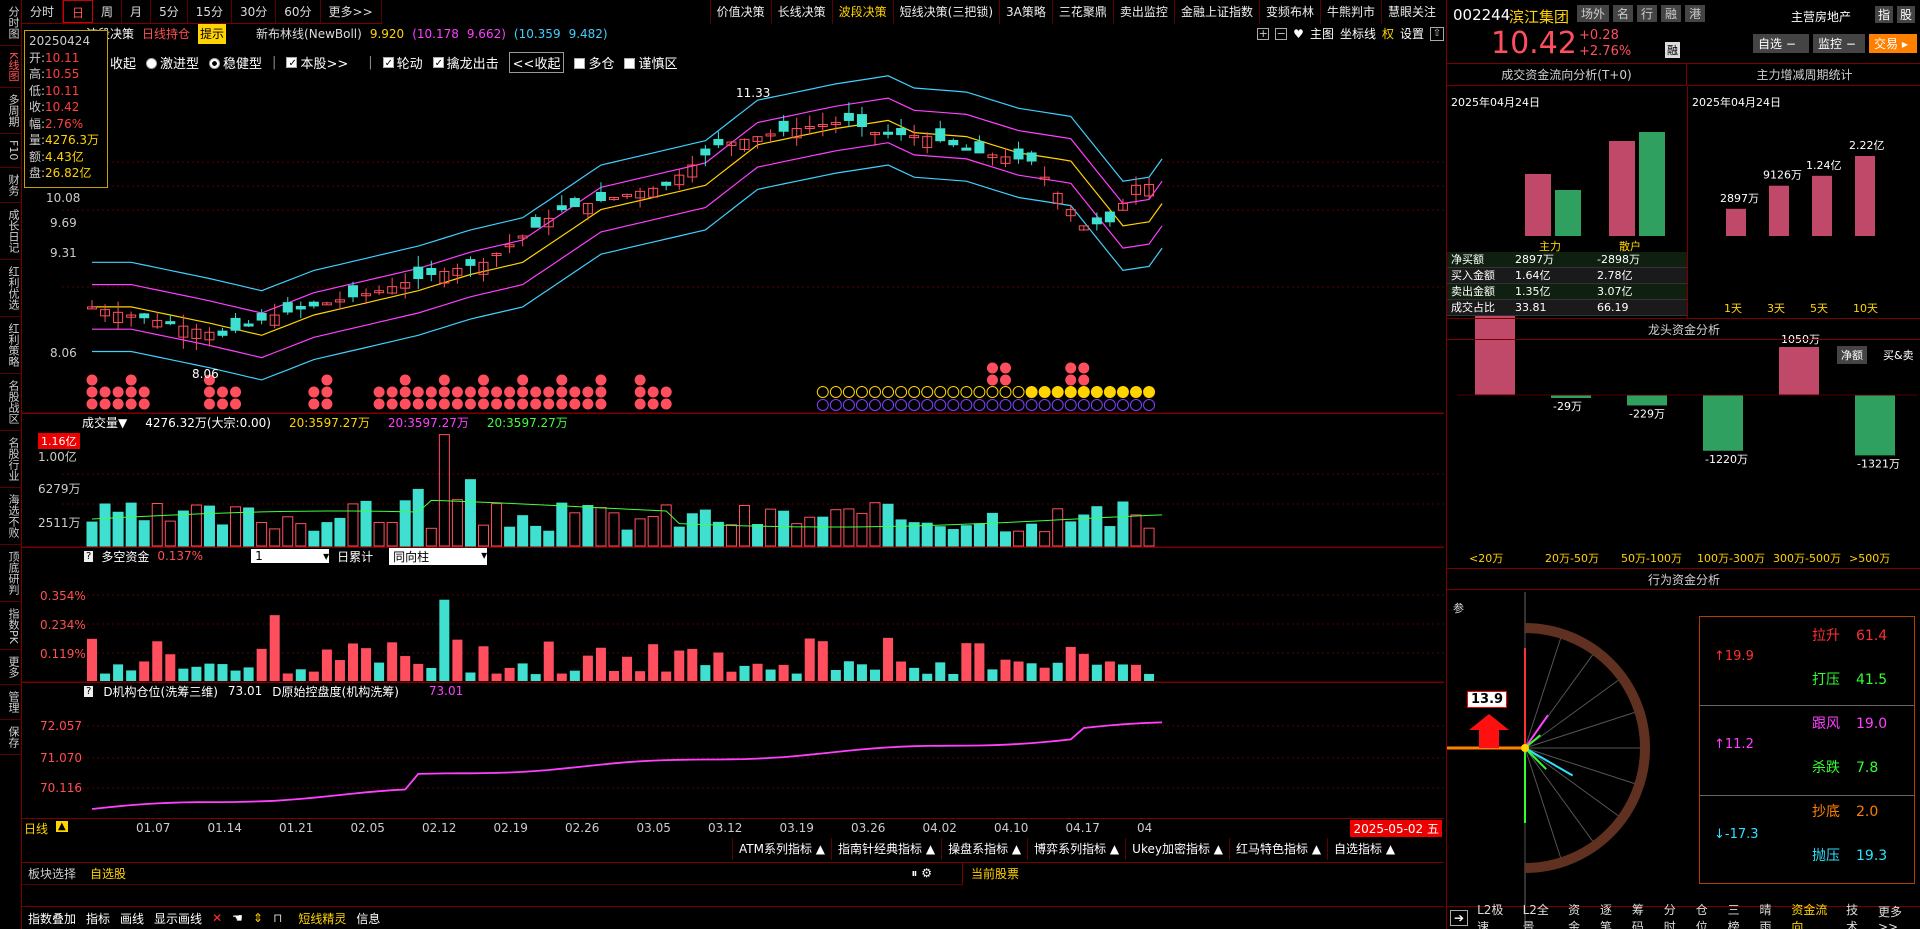 Image resolution: width=1920 pixels, height=929 pixels. Describe the element at coordinates (290, 556) in the screenshot. I see `period-select: 1 ▾` at that location.